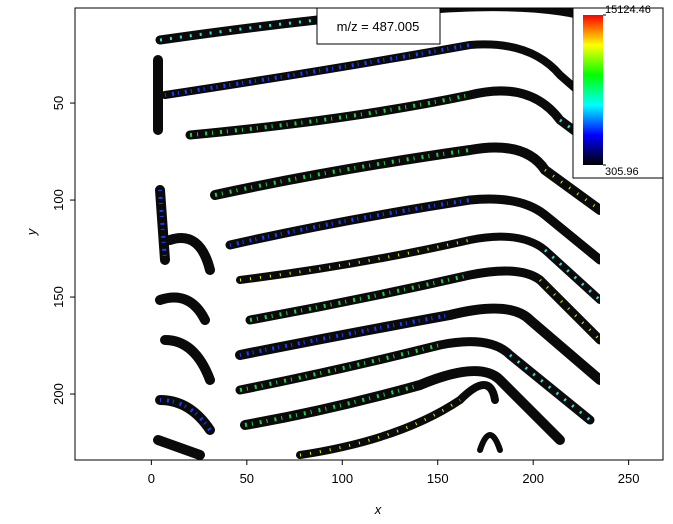 This screenshot has width=673, height=524. What do you see at coordinates (533, 478) in the screenshot?
I see `x-tick-label: 200` at bounding box center [533, 478].